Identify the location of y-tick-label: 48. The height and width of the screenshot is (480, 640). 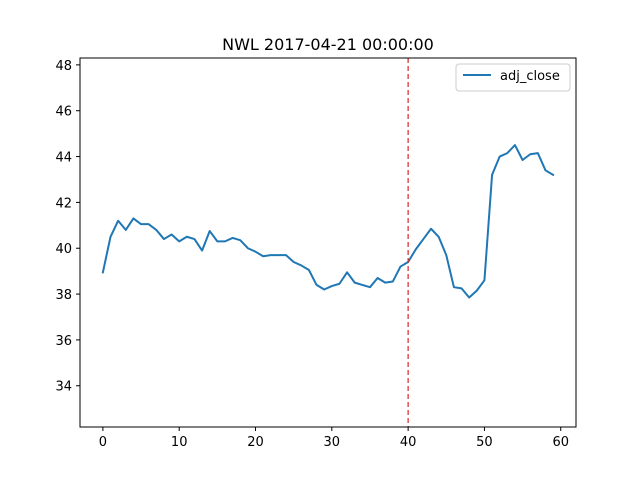
(63, 66).